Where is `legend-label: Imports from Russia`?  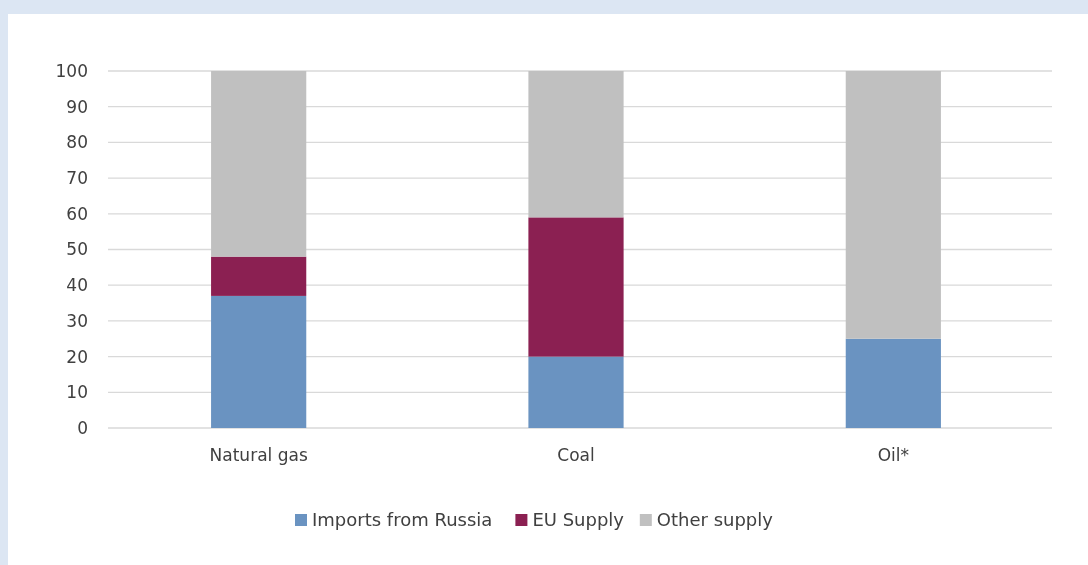 legend-label: Imports from Russia is located at coordinates (402, 520).